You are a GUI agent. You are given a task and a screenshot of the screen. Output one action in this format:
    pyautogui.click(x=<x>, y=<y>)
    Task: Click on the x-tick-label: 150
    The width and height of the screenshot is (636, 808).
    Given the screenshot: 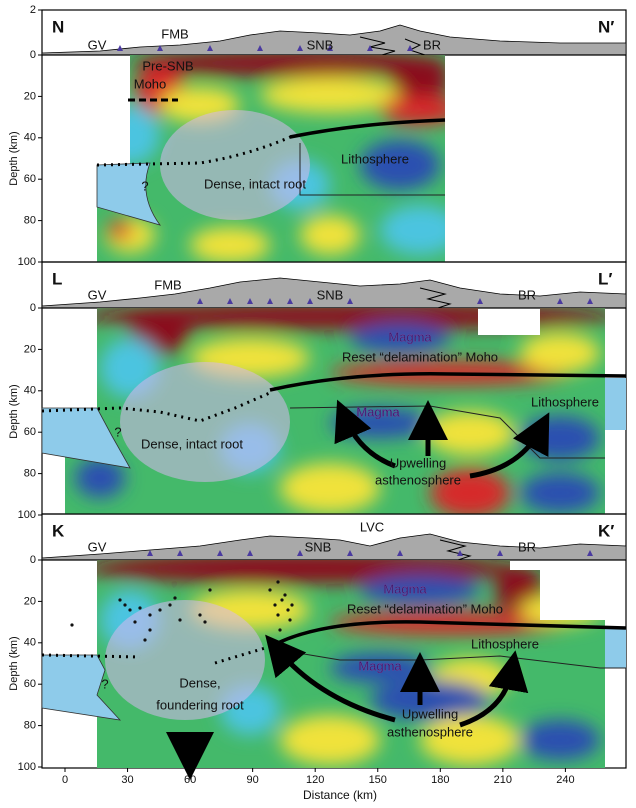 What is the action you would take?
    pyautogui.click(x=378, y=780)
    